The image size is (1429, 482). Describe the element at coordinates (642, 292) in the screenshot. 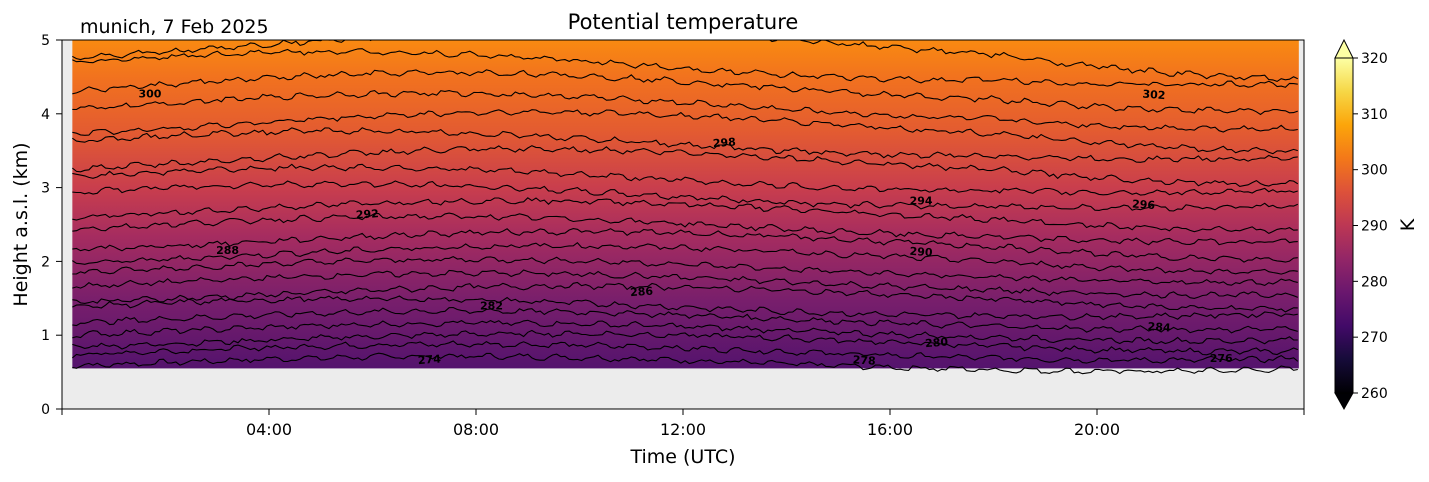

I see `contour-label: 286` at that location.